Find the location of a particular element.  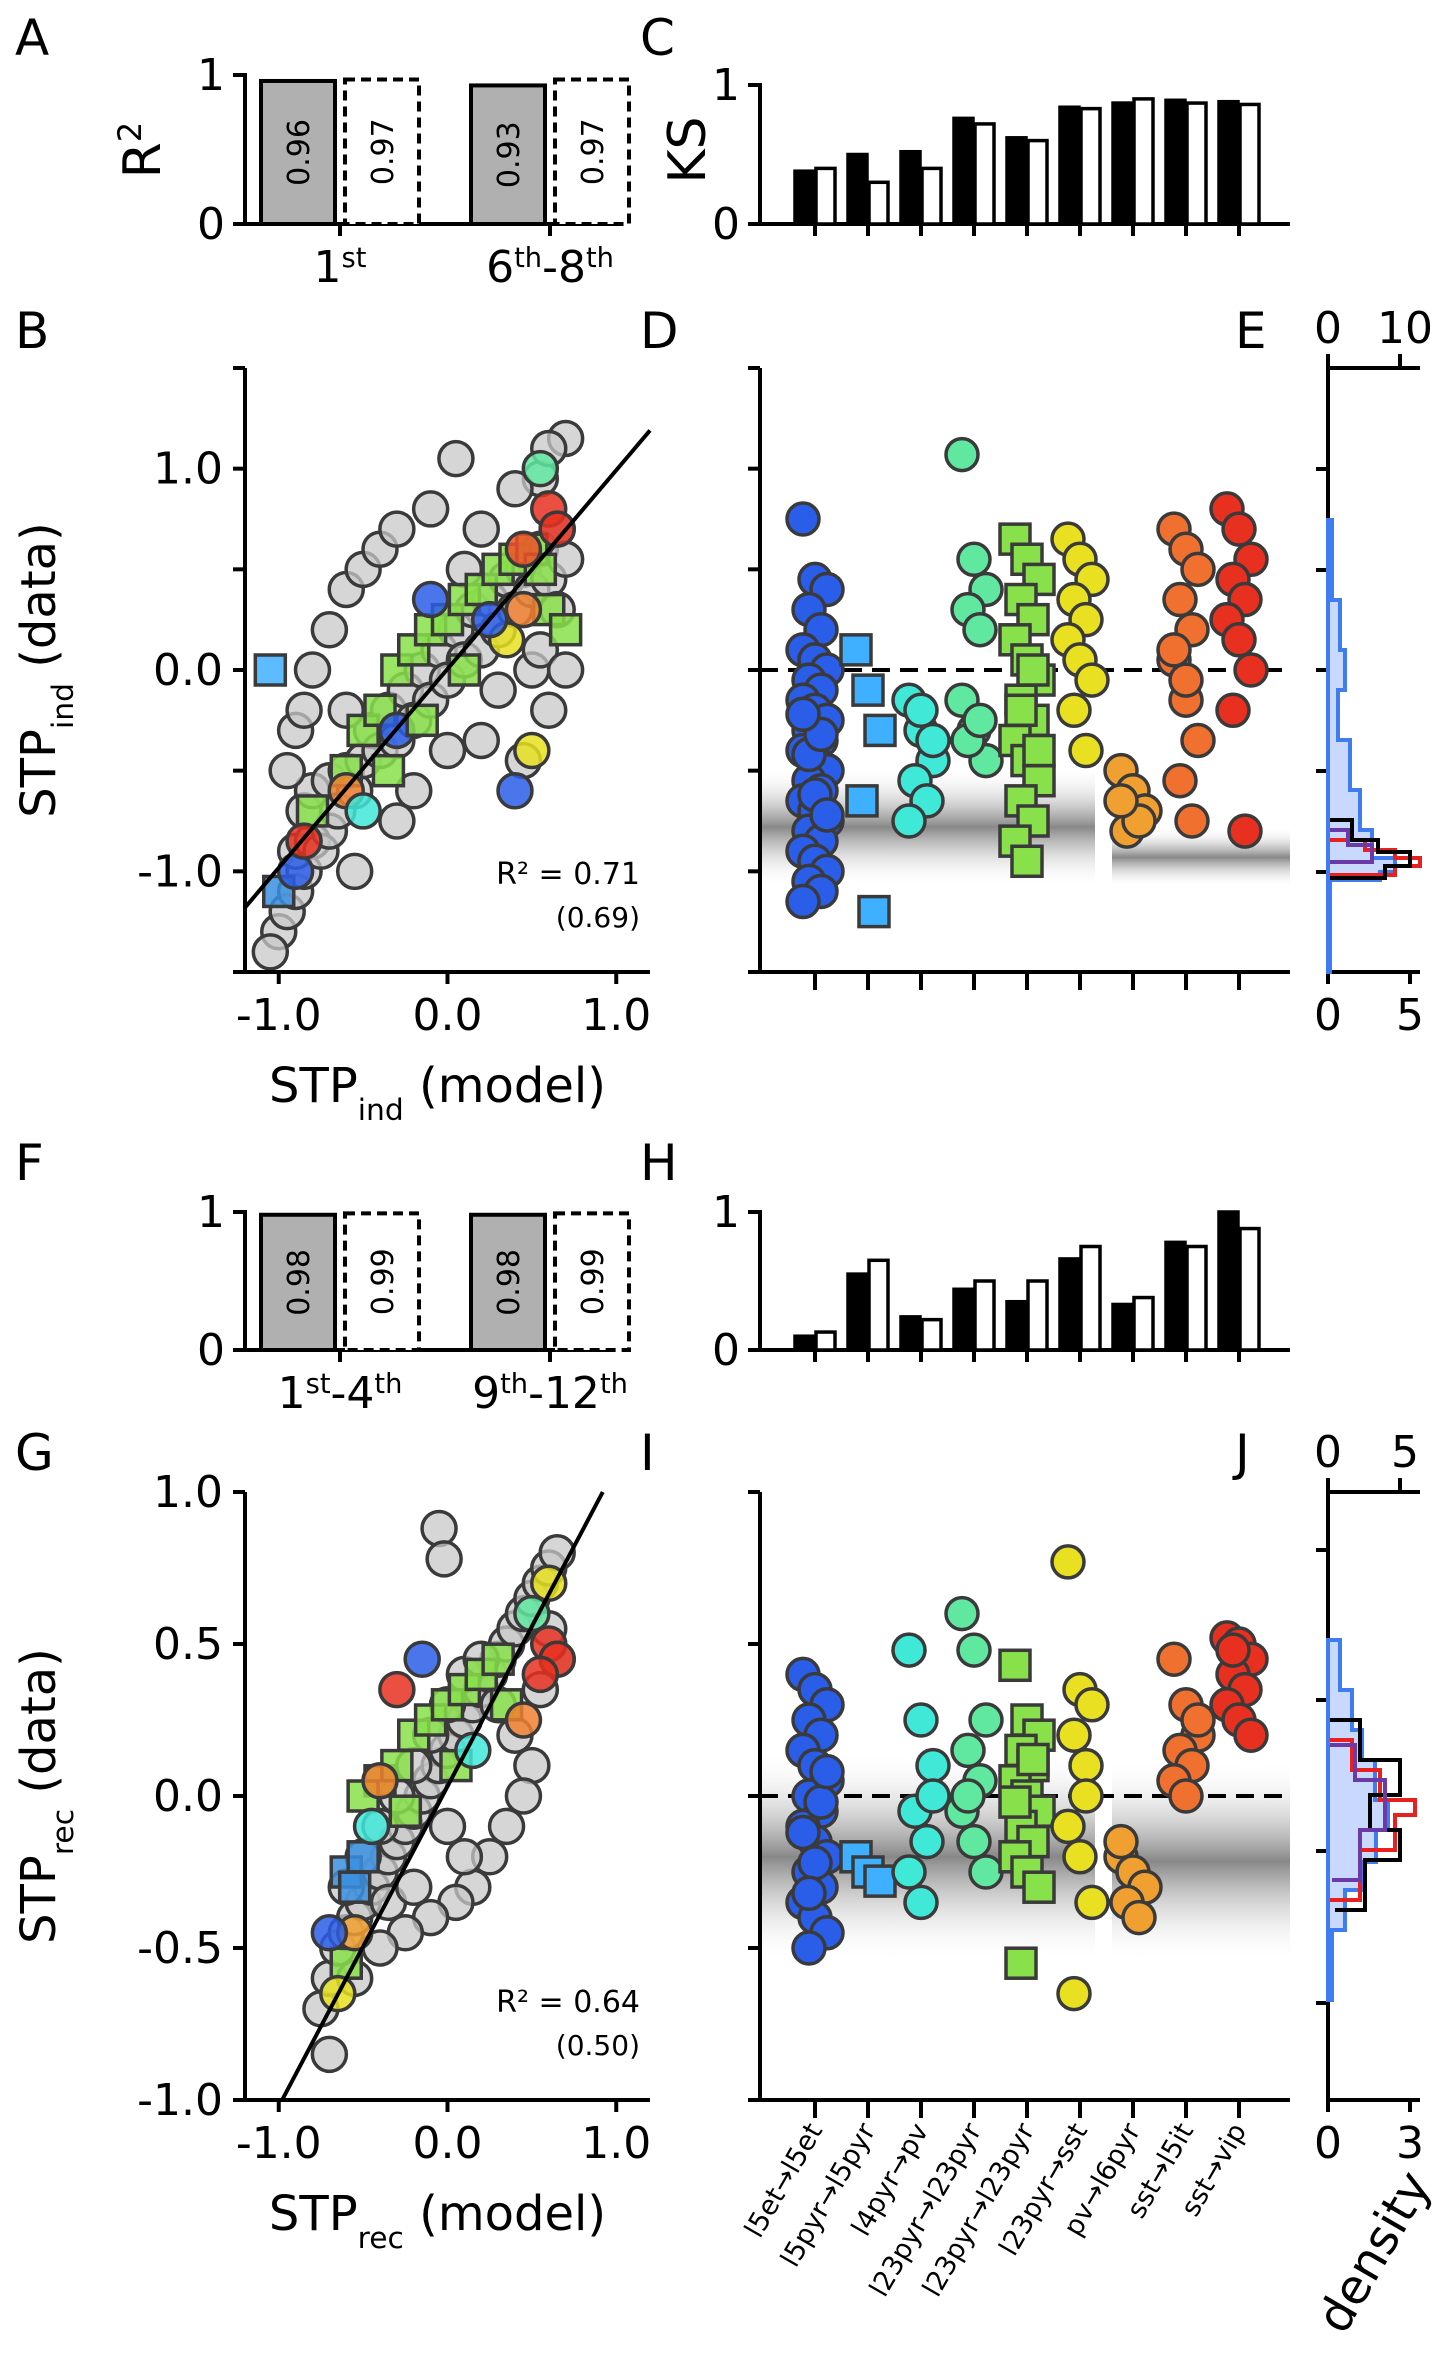

panel-label-d: D is located at coordinates (659, 331).